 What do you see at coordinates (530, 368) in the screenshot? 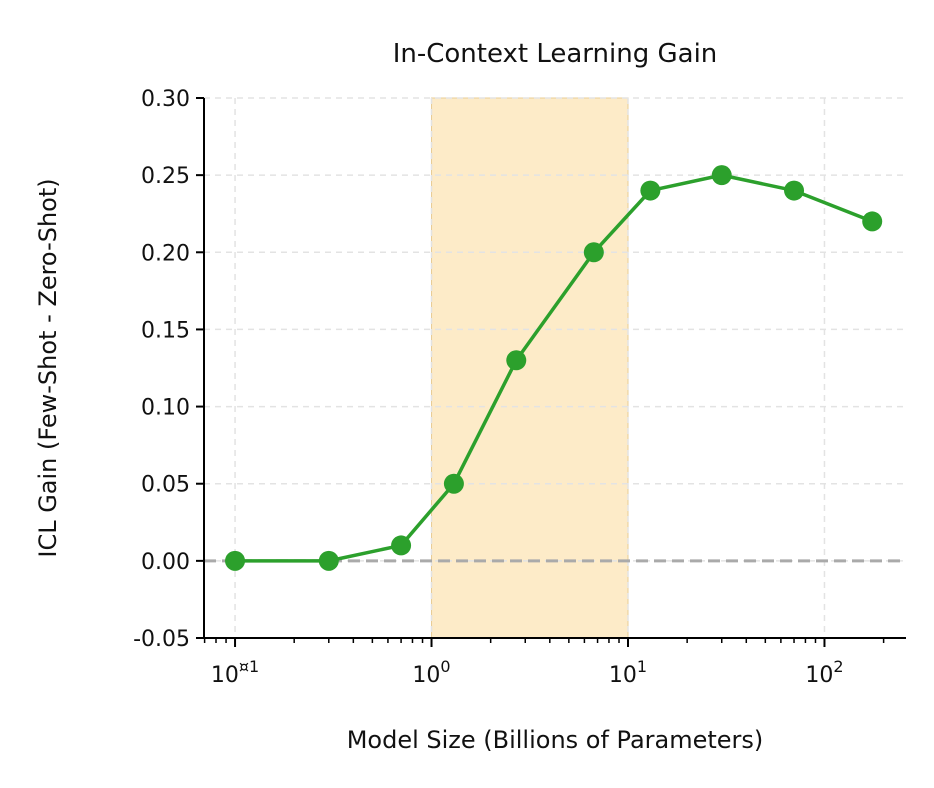
I see `shaded-region` at bounding box center [530, 368].